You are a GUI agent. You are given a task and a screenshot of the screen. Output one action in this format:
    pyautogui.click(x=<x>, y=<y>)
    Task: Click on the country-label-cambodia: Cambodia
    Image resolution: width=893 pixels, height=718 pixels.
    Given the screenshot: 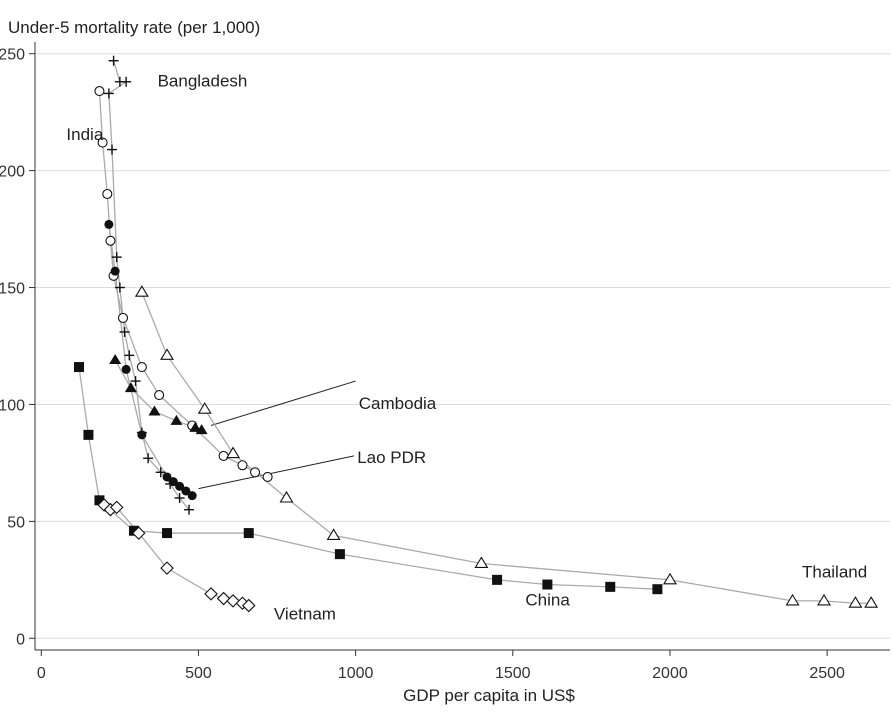 What is the action you would take?
    pyautogui.click(x=398, y=403)
    